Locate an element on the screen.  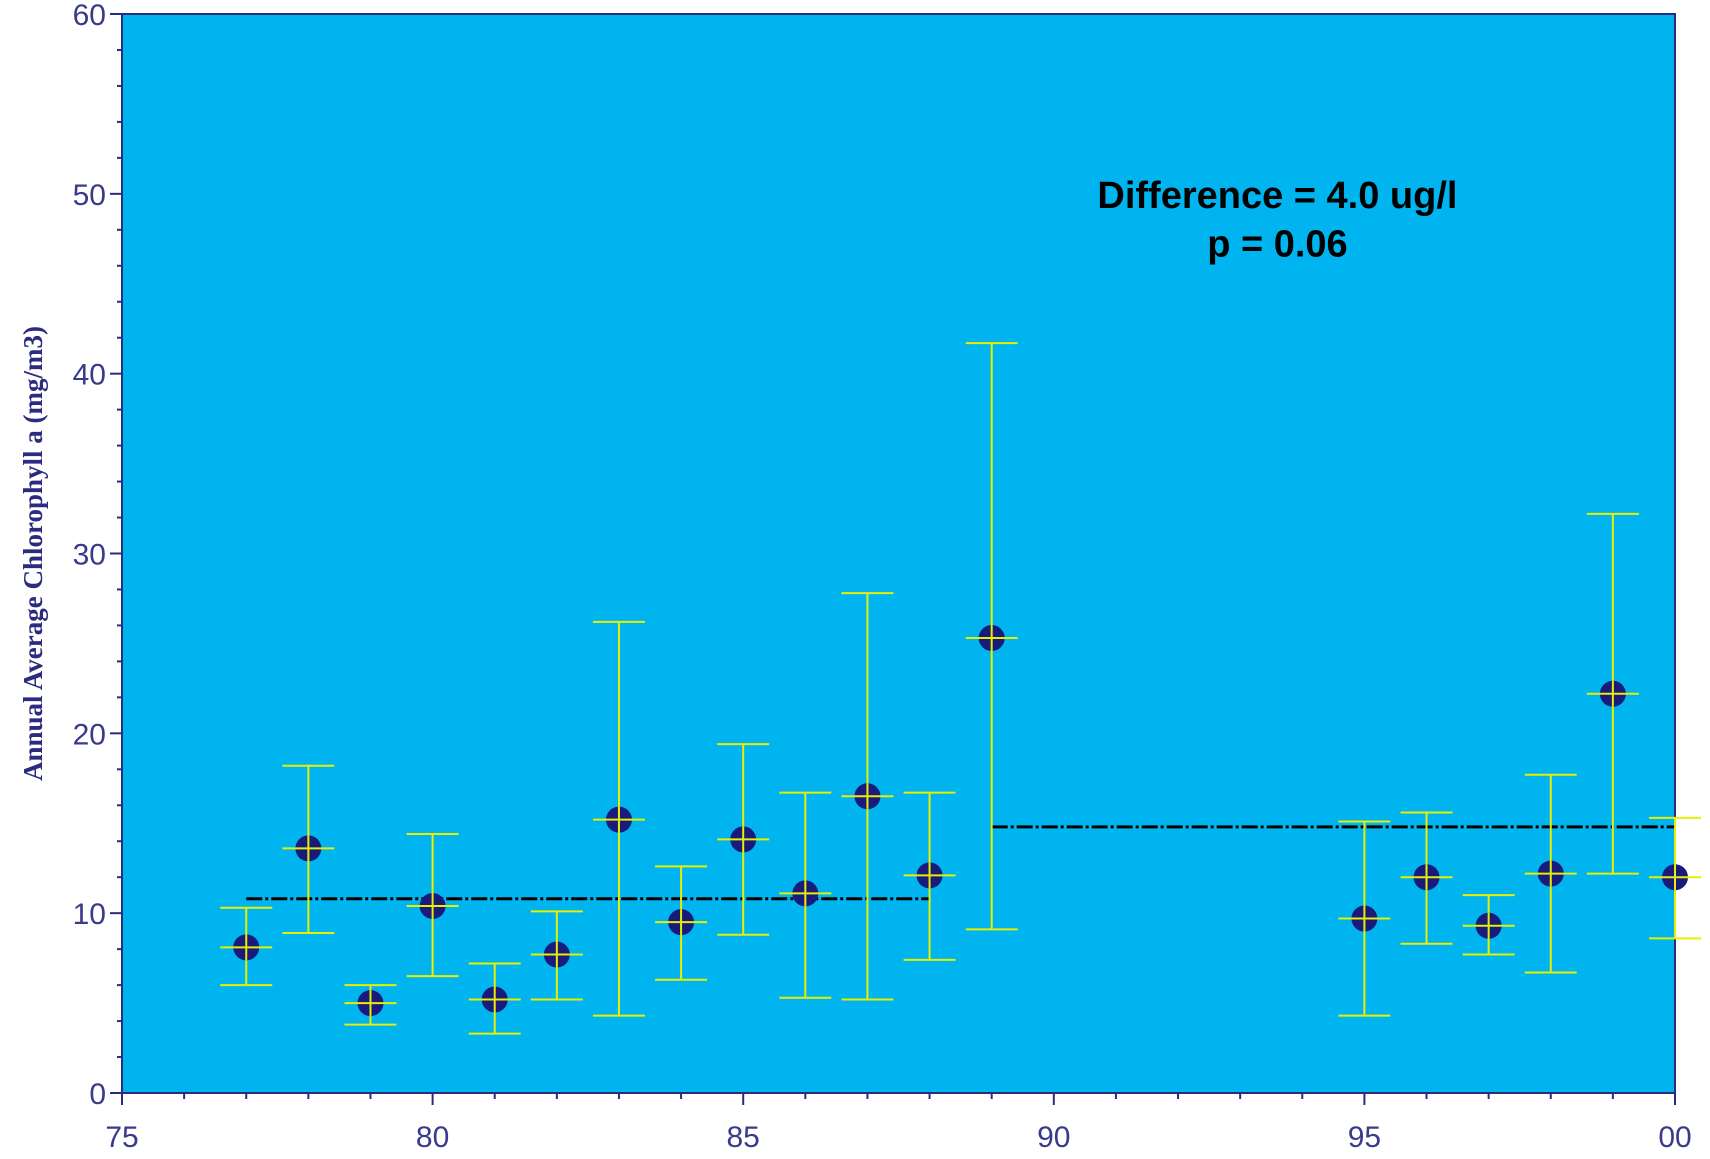
y-tick-label: 20 is located at coordinates (89, 734).